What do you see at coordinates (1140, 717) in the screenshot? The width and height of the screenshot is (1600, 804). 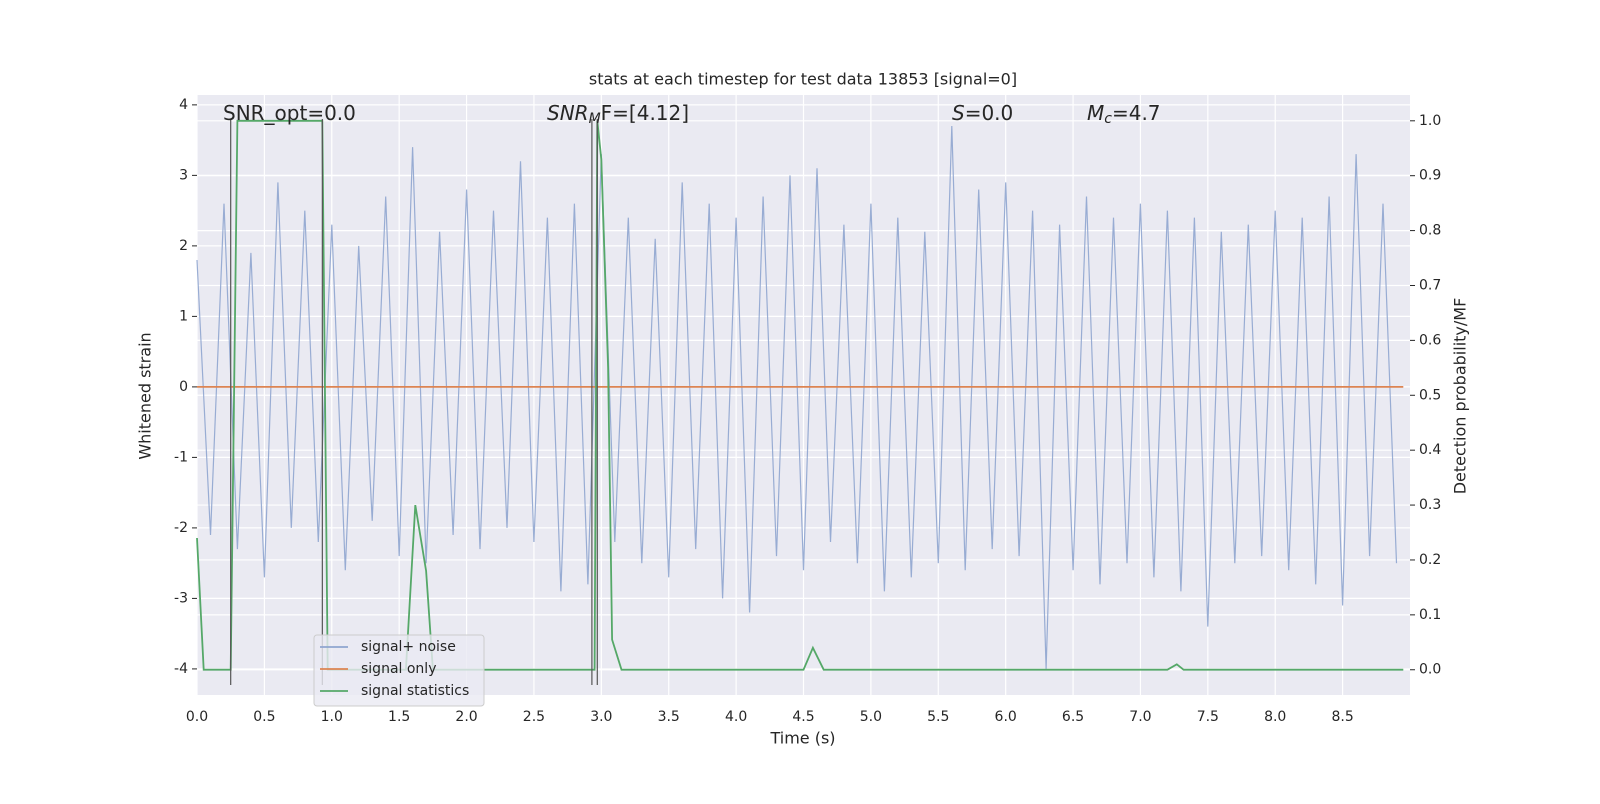 I see `x-tick-label: 7.0` at bounding box center [1140, 717].